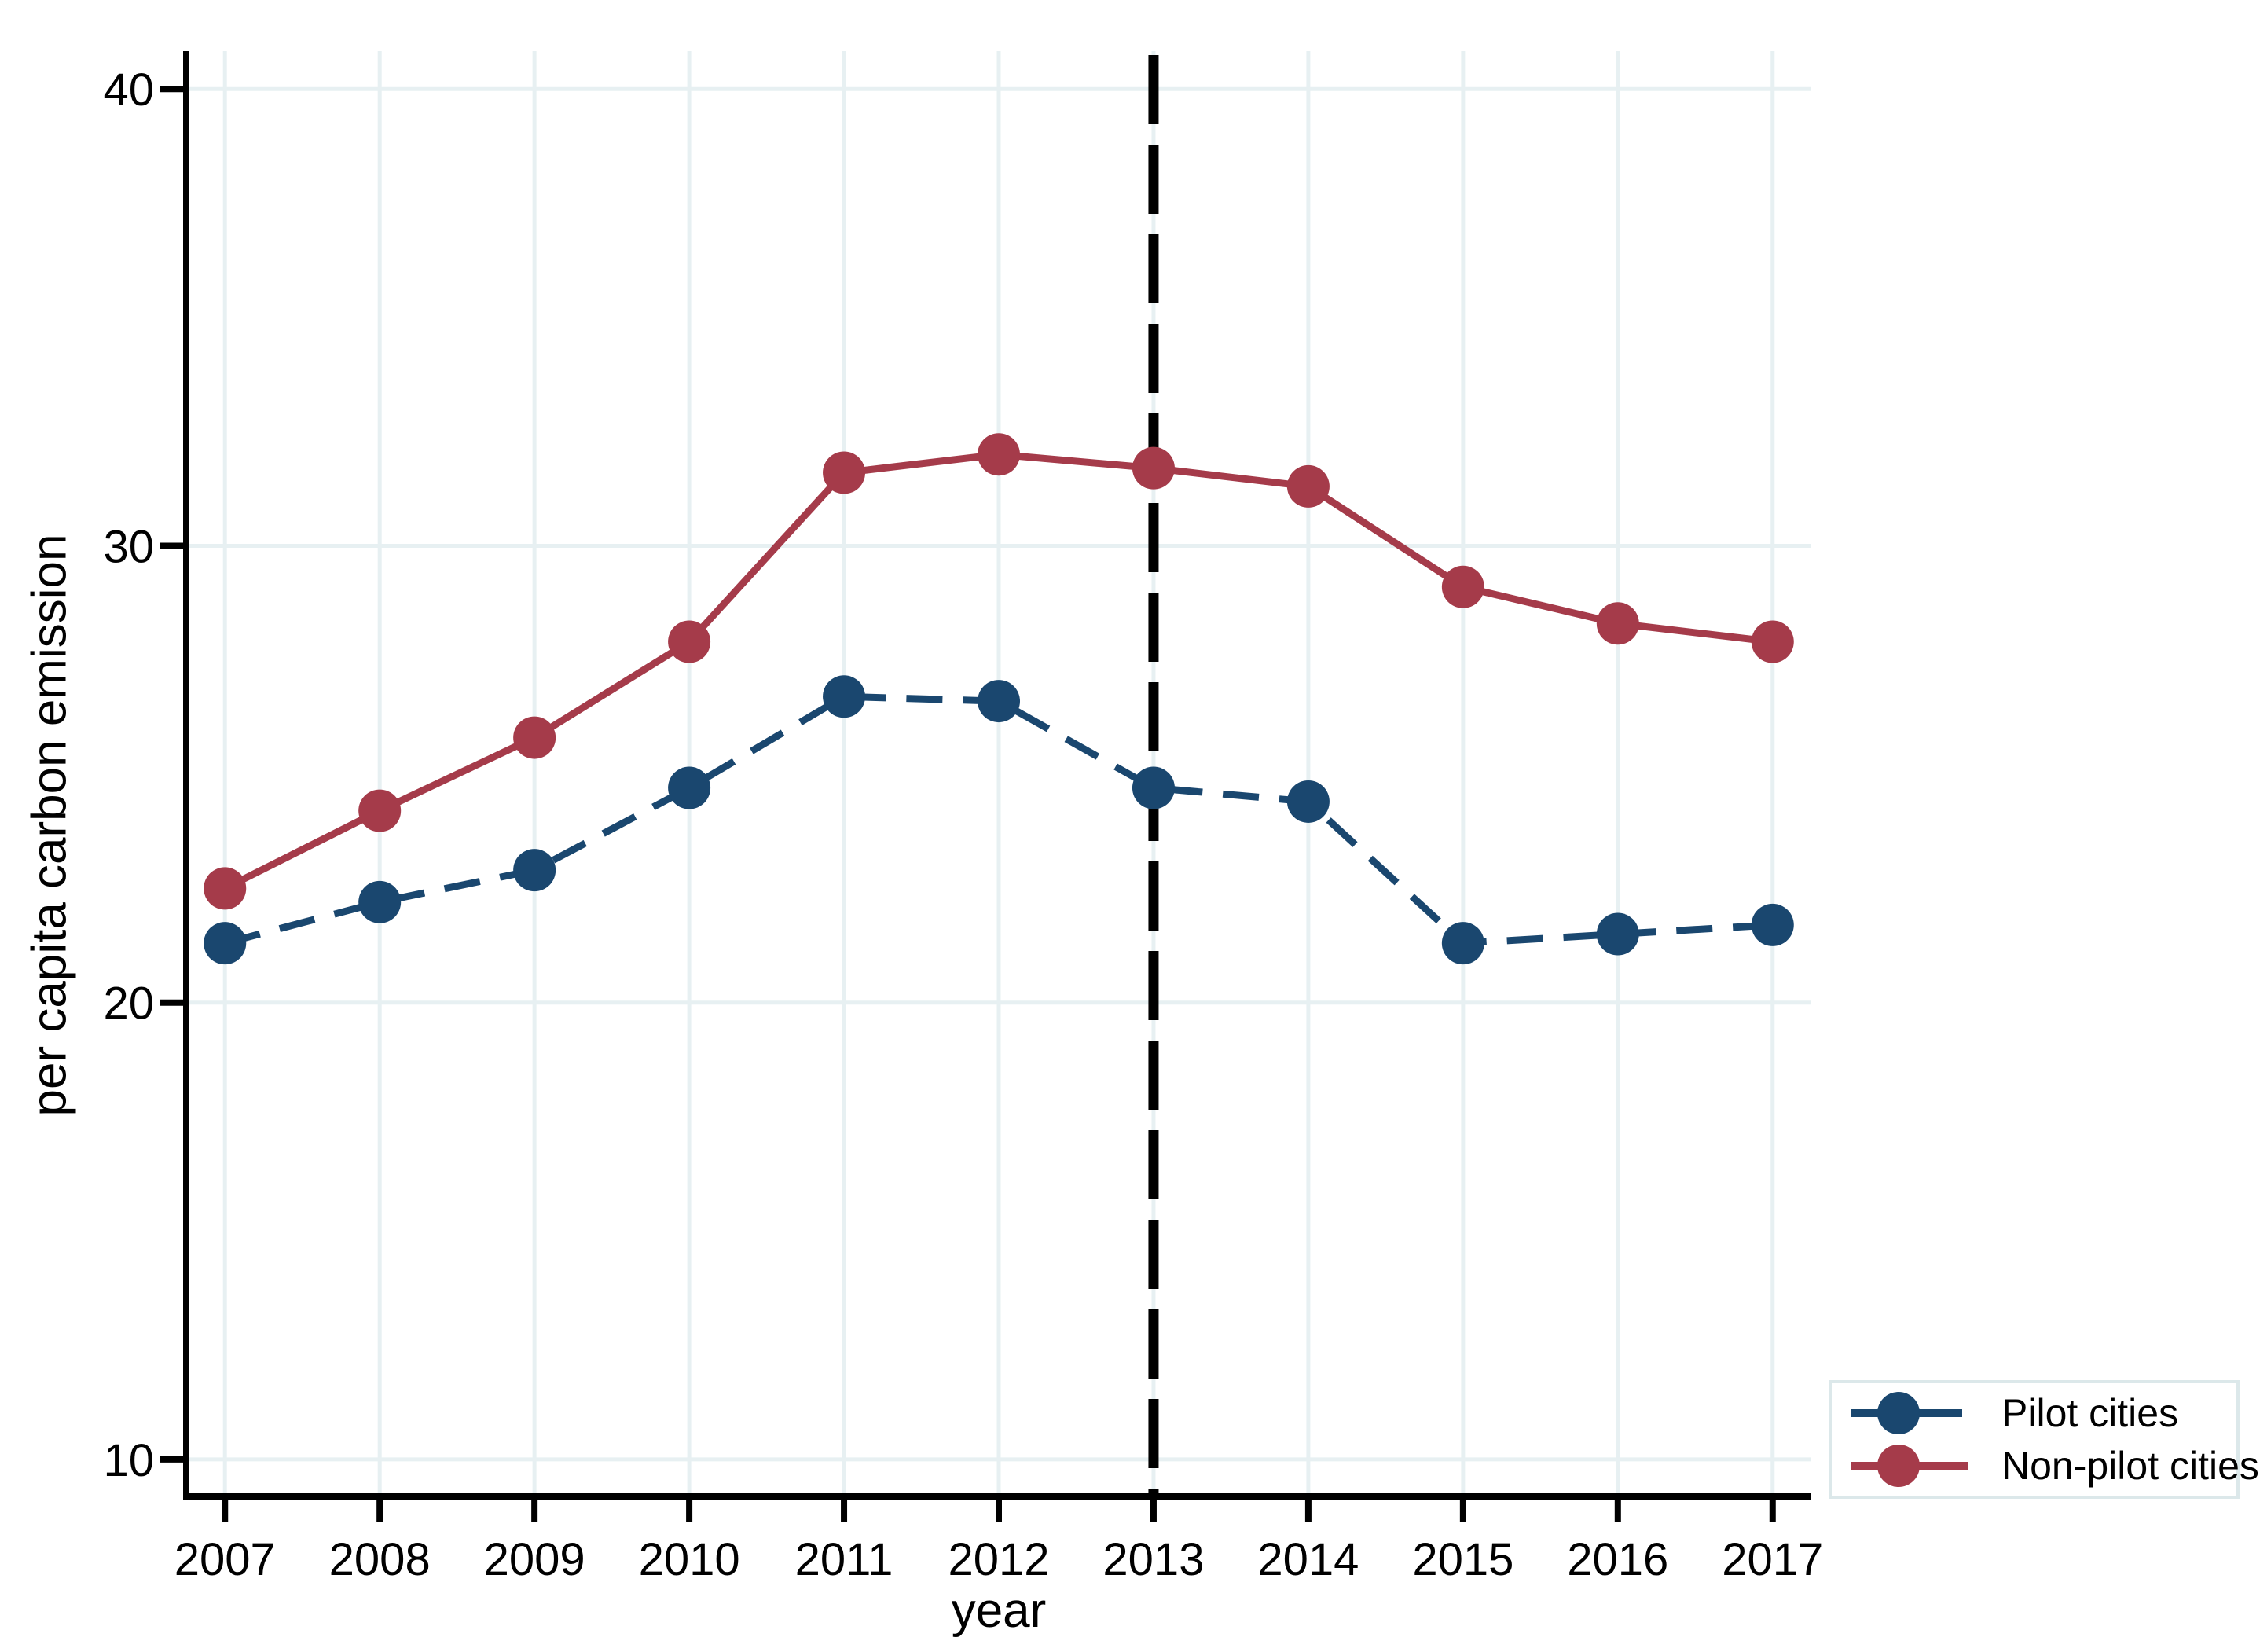 Image resolution: width=2260 pixels, height=1652 pixels. I want to click on x-tick-label: 2014, so click(1308, 1559).